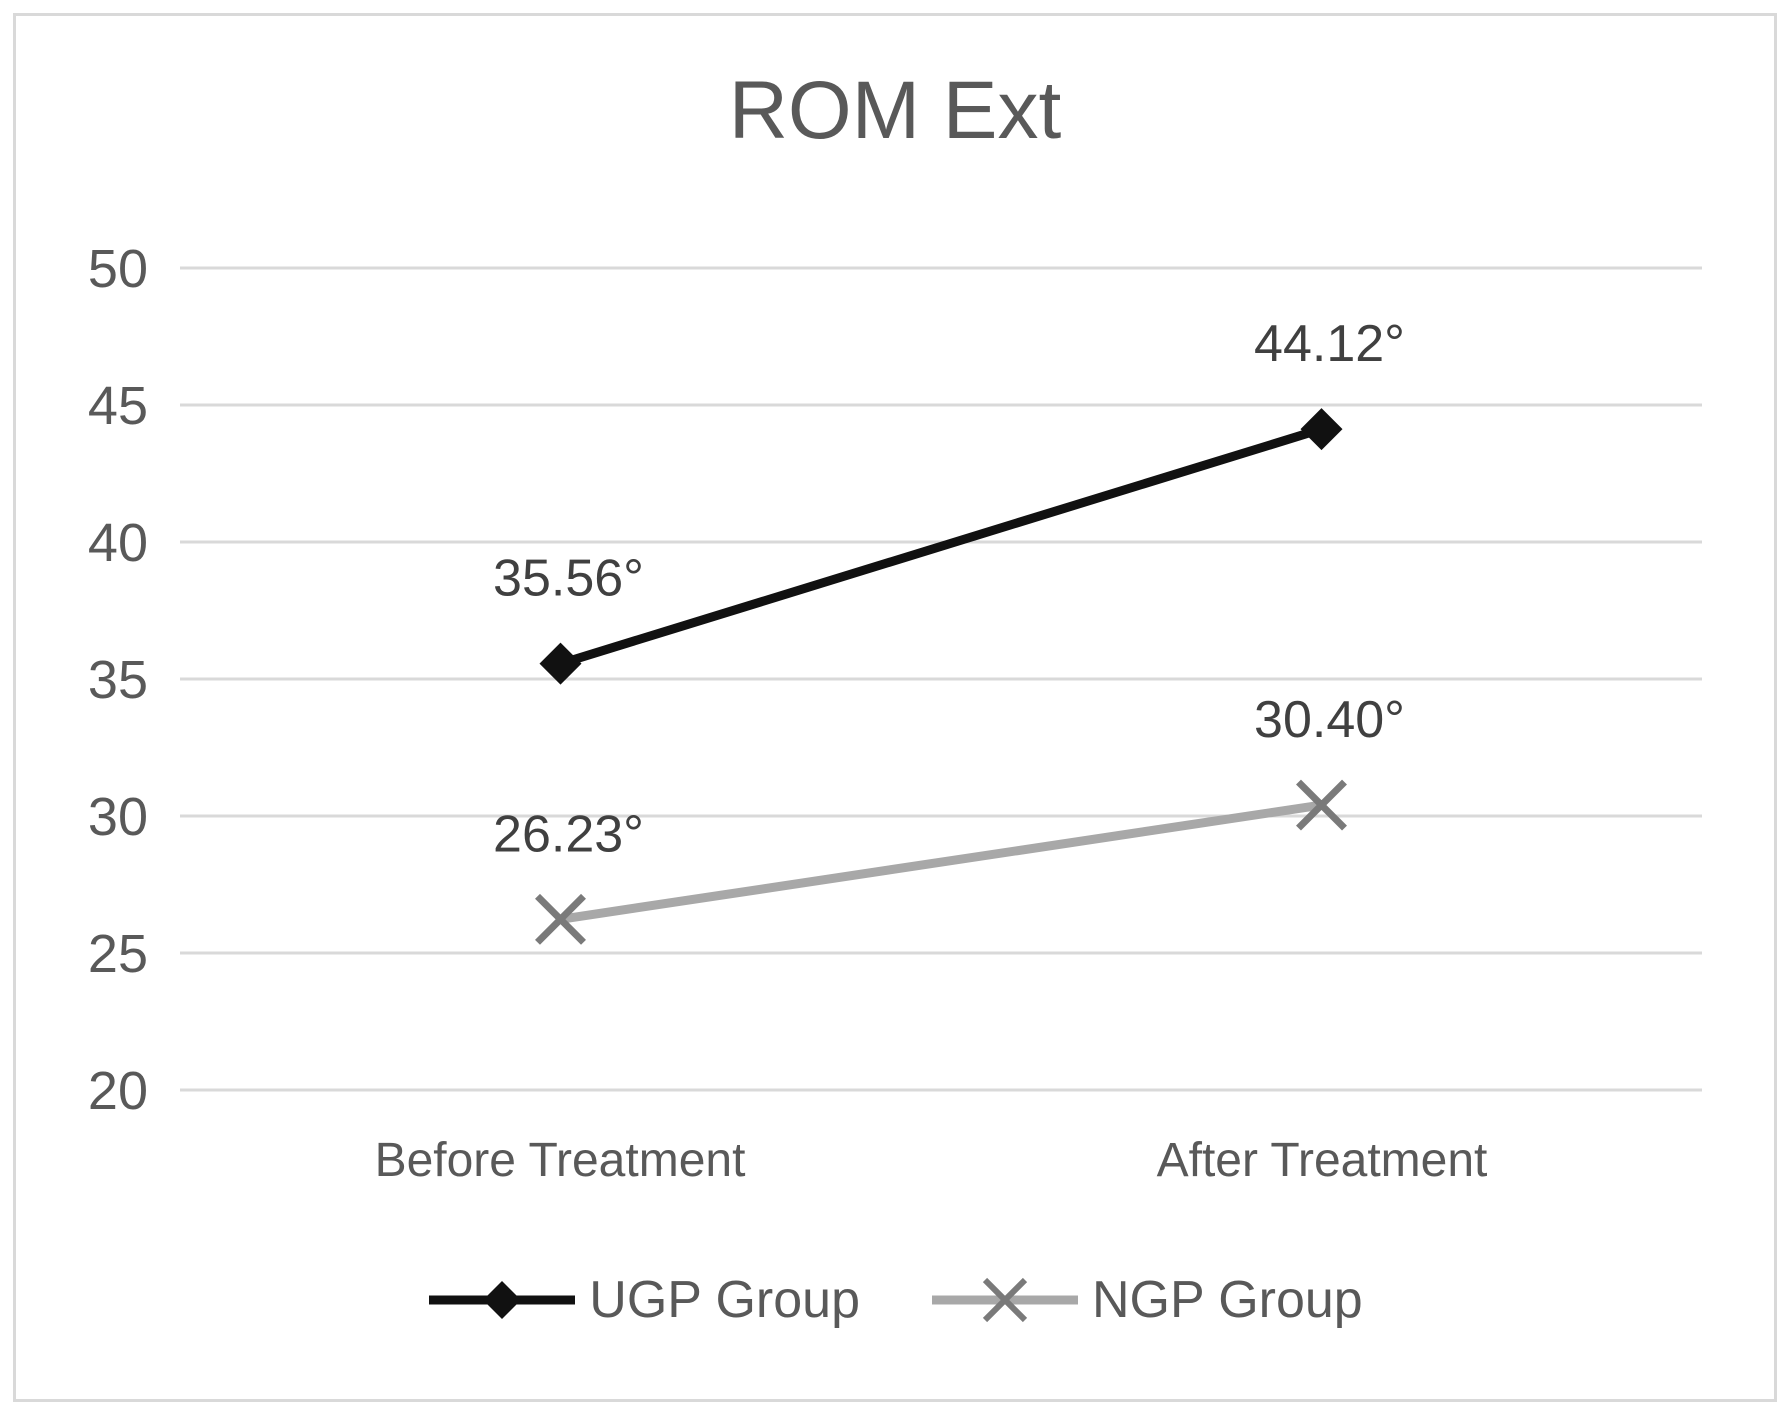 Image resolution: width=1790 pixels, height=1415 pixels. I want to click on legend-item-ugp: UGP Group, so click(643, 1300).